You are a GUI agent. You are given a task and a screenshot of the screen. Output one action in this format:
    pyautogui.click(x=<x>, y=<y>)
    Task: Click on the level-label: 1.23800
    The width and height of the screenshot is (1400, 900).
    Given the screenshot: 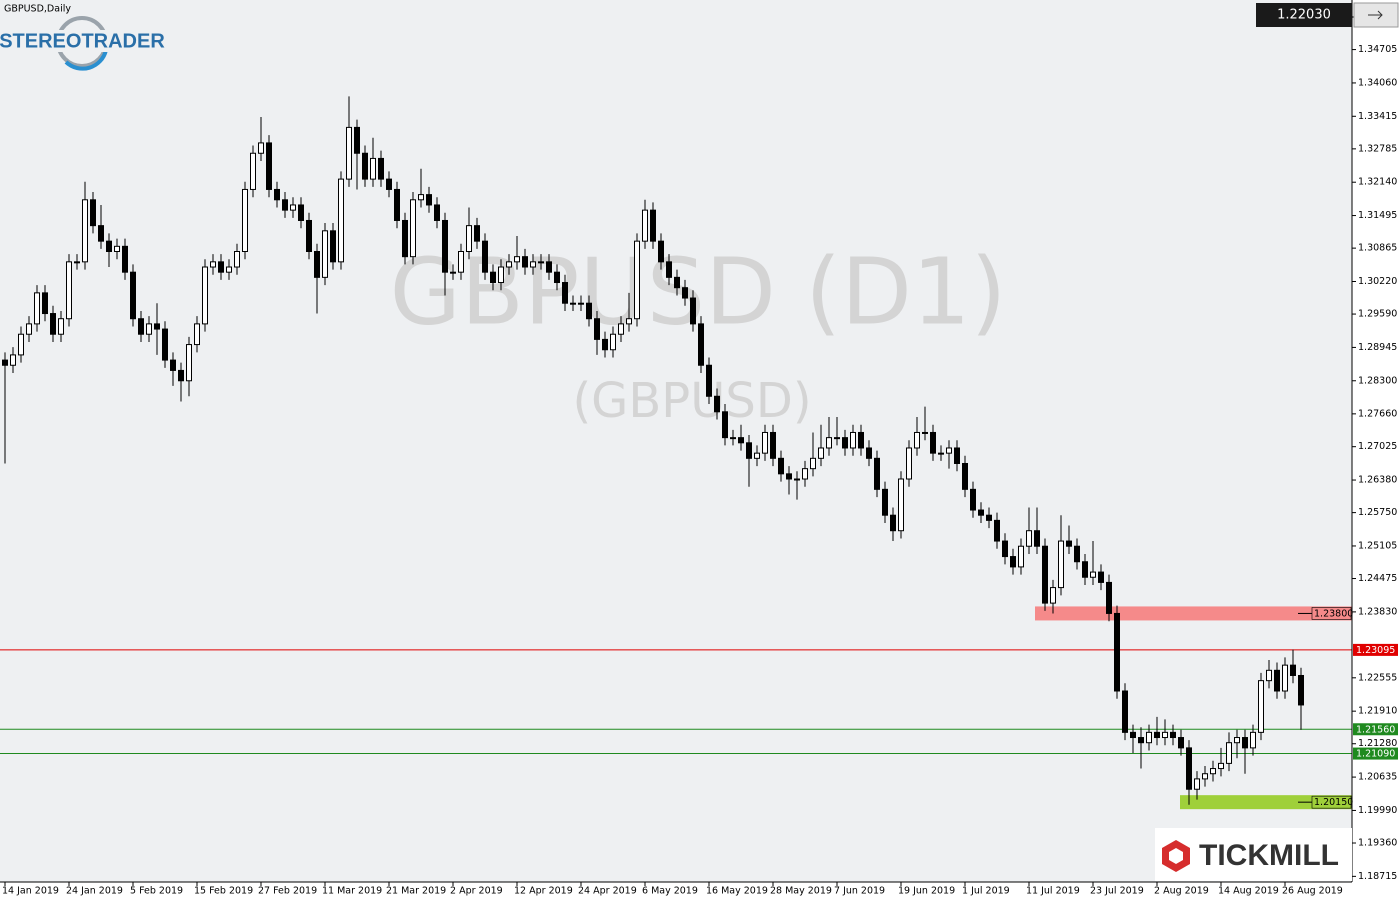 What is the action you would take?
    pyautogui.click(x=1333, y=613)
    